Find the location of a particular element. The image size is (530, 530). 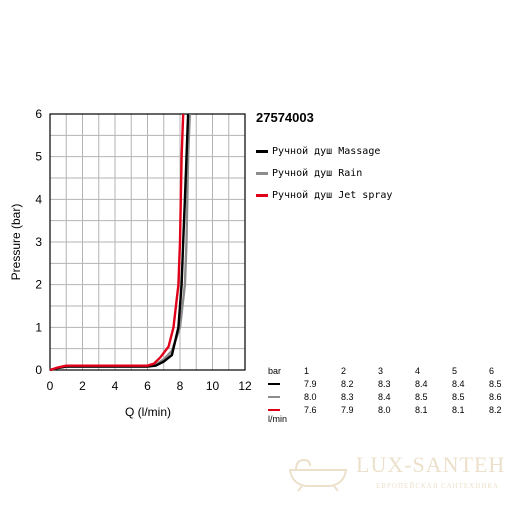

y-tick-label: 1 is located at coordinates (38, 327).